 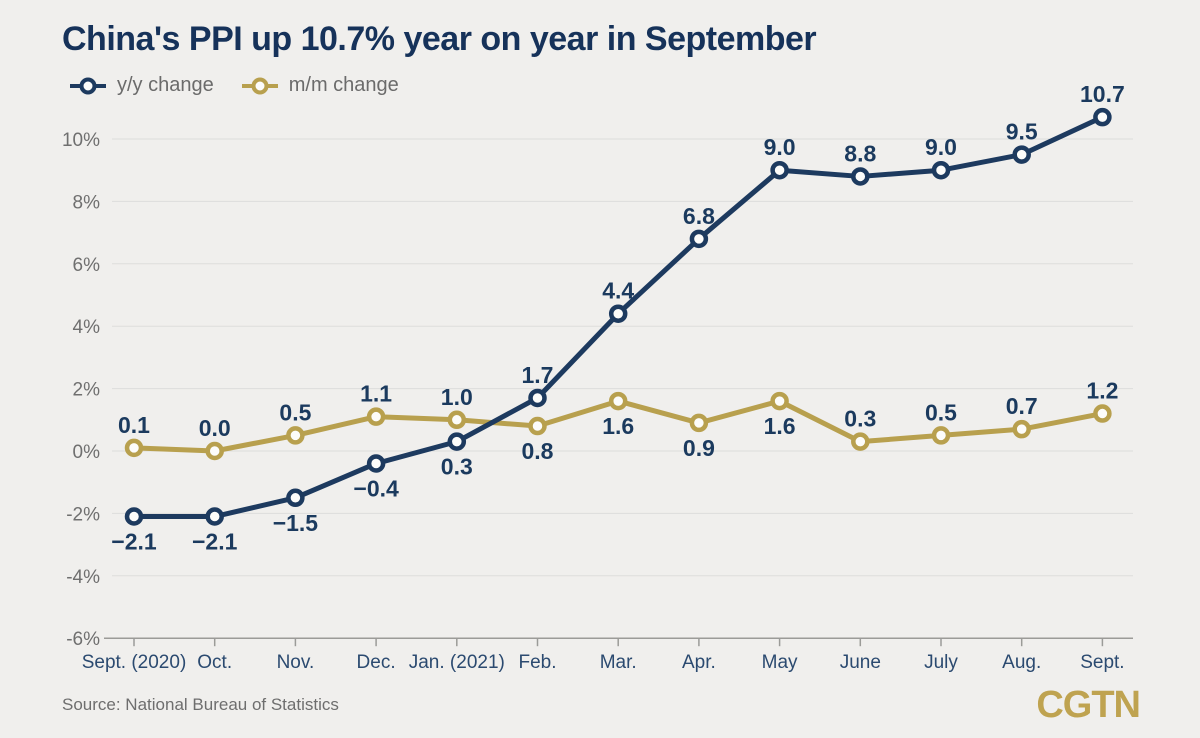 What do you see at coordinates (81, 140) in the screenshot?
I see `y-tick-label: 10%` at bounding box center [81, 140].